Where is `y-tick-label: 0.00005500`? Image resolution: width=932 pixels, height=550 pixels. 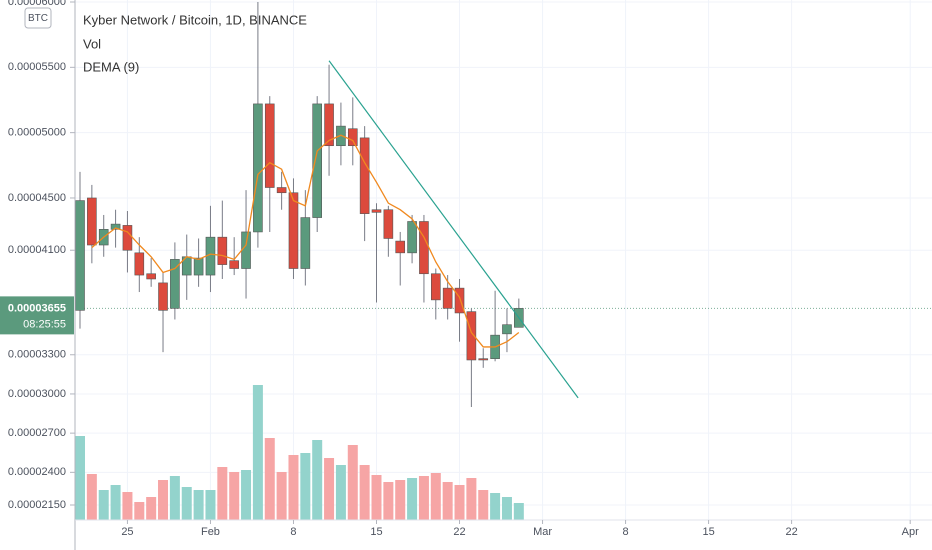 y-tick-label: 0.00005500 is located at coordinates (37, 67).